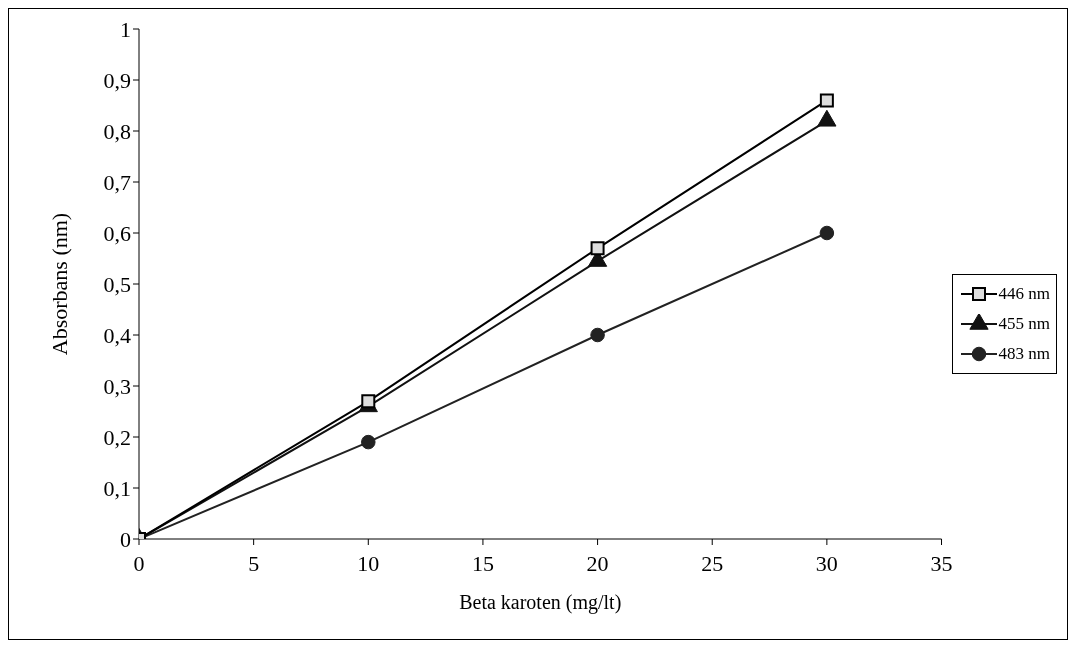 The width and height of the screenshot is (1080, 654). What do you see at coordinates (368, 563) in the screenshot?
I see `x-tick-label: 10` at bounding box center [368, 563].